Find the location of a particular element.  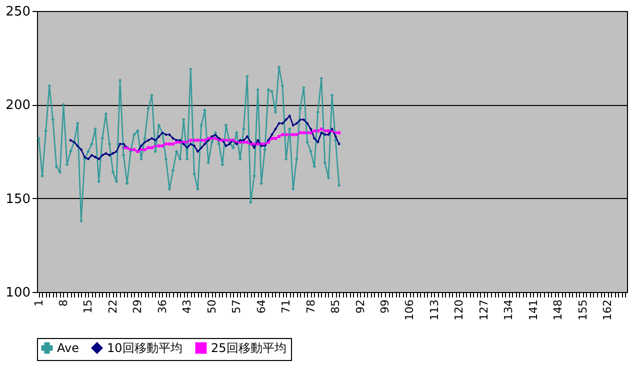

x-tick-label: 1 is located at coordinates (39, 303).